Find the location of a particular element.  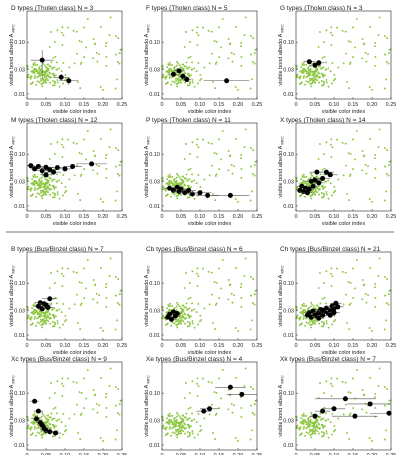

x-tick-label: 0.05 is located at coordinates (315, 105).